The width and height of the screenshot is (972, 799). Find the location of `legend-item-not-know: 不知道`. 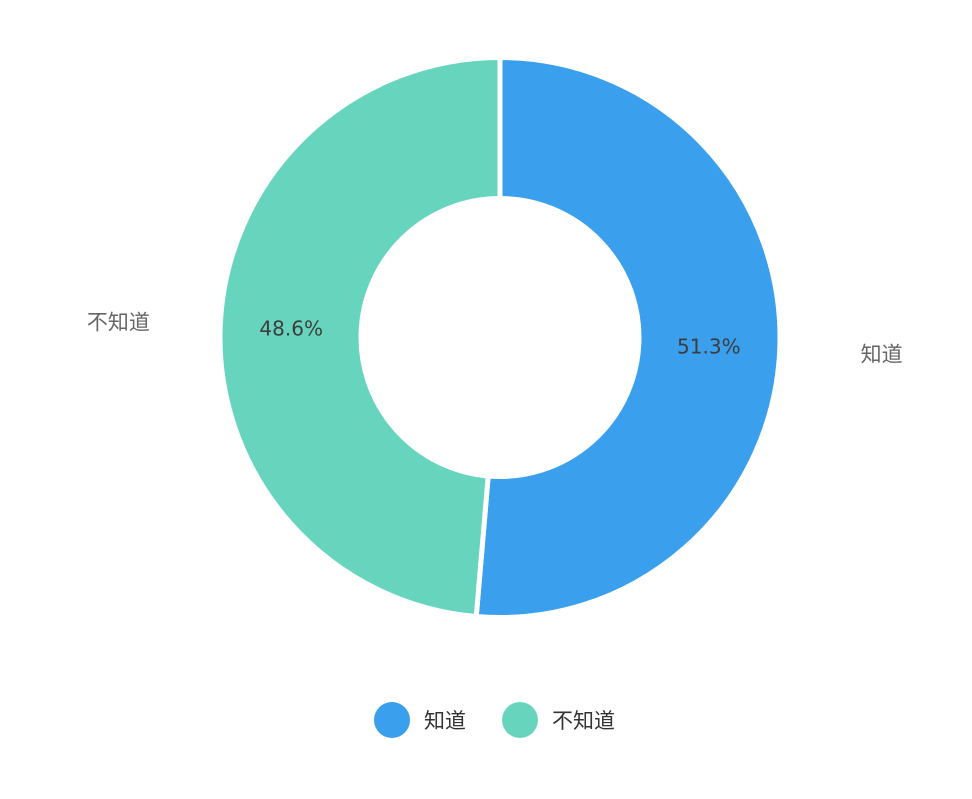

legend-item-not-know: 不知道 is located at coordinates (558, 720).